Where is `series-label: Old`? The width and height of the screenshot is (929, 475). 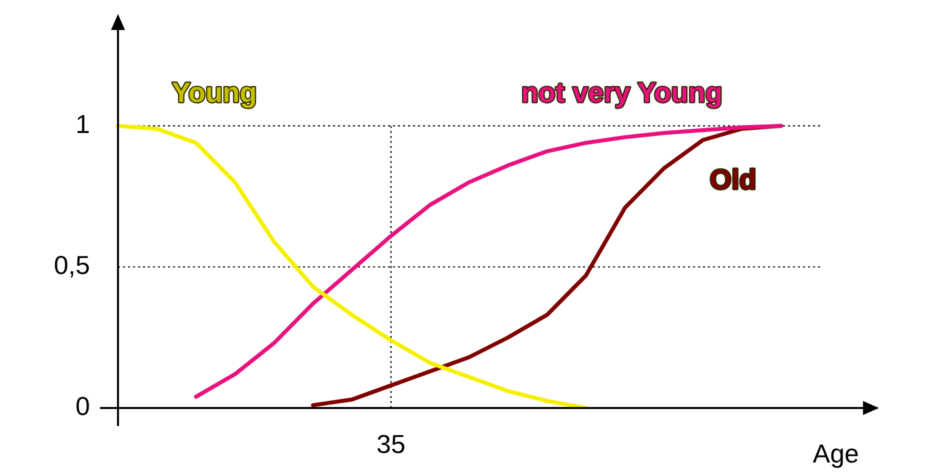 series-label: Old is located at coordinates (733, 179).